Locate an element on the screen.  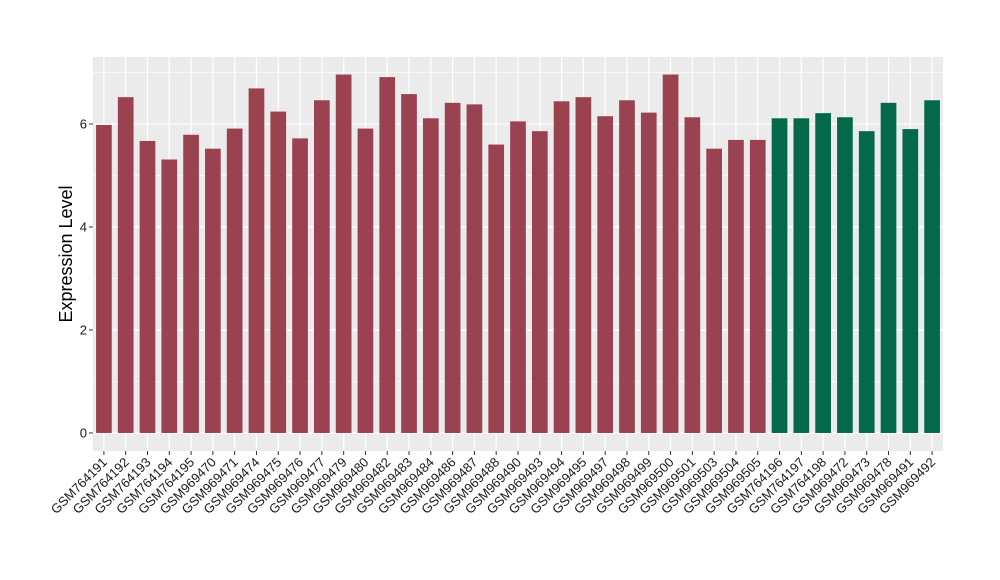
bar-GSM969501 is located at coordinates (692, 275).